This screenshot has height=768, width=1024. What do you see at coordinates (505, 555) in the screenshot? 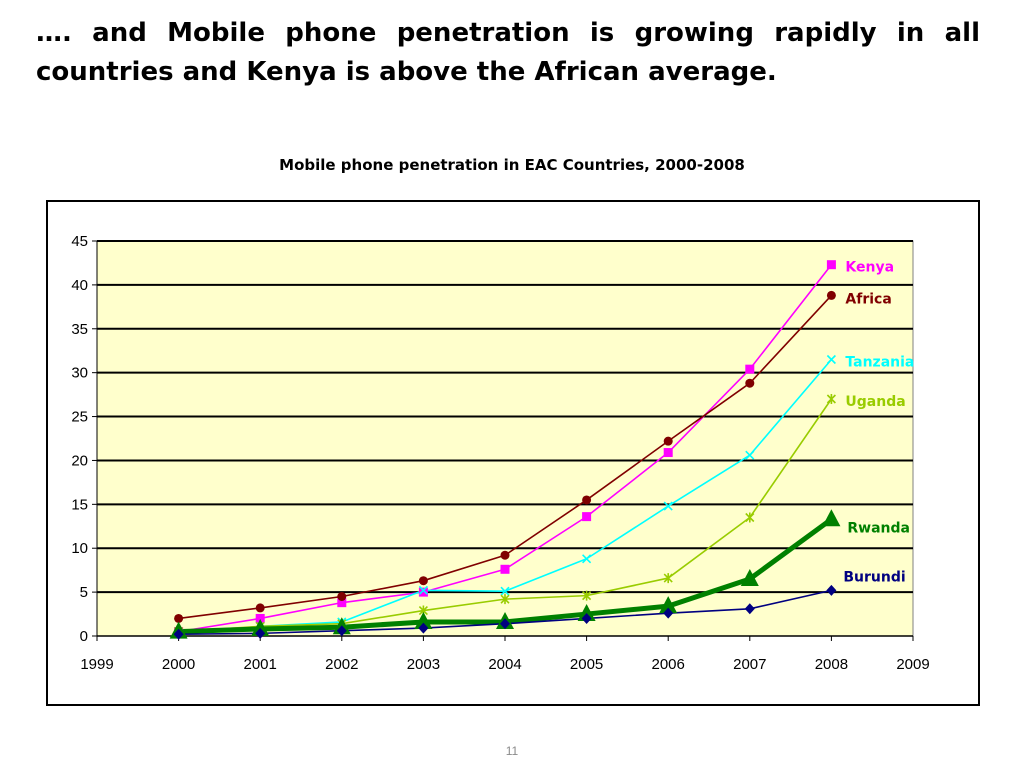
I see `marker-africa-2004` at bounding box center [505, 555].